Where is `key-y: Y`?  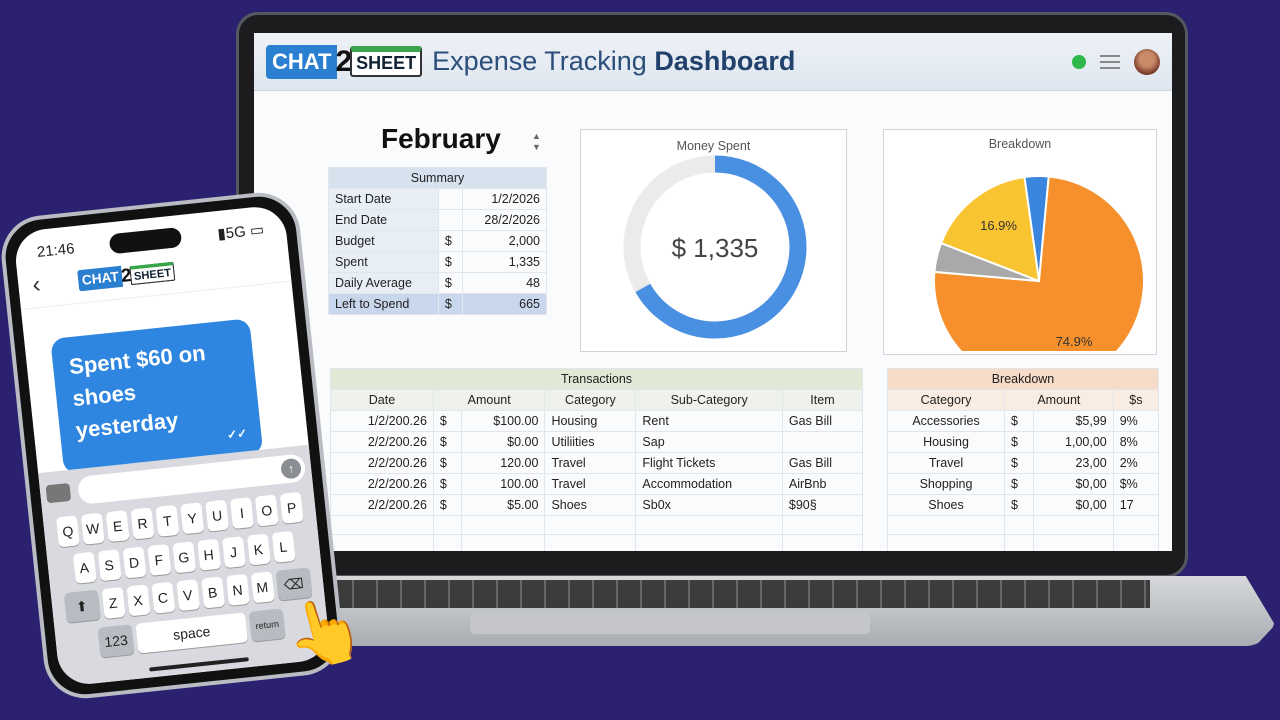
key-y: Y is located at coordinates (192, 518).